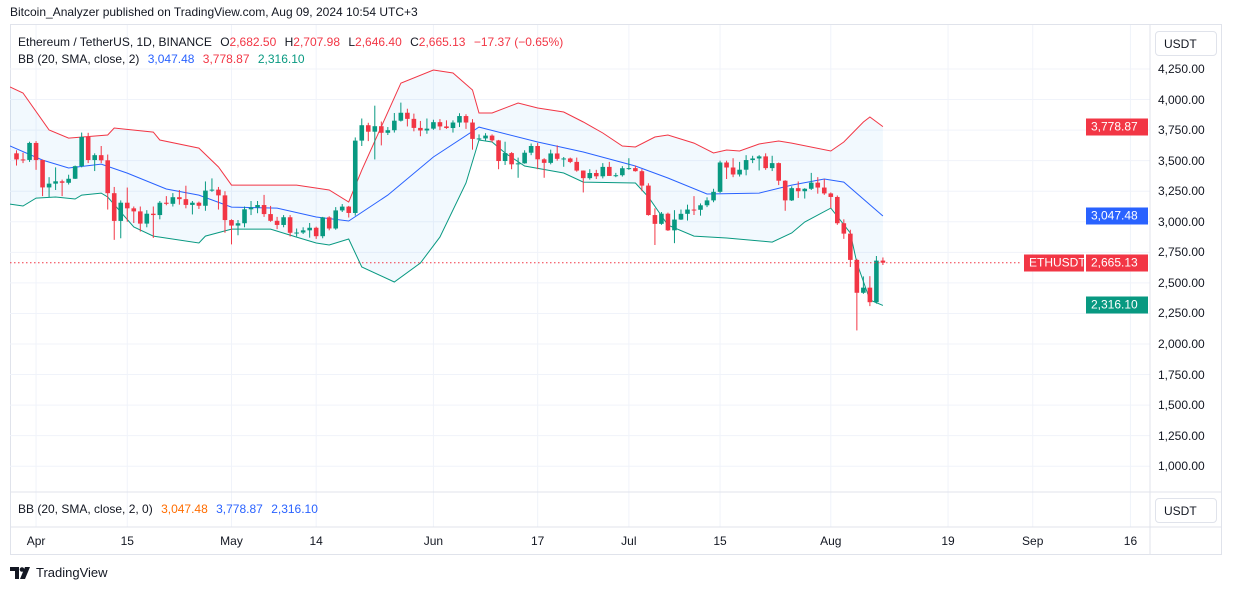  What do you see at coordinates (253, 42) in the screenshot?
I see `open-value: 2,682.50` at bounding box center [253, 42].